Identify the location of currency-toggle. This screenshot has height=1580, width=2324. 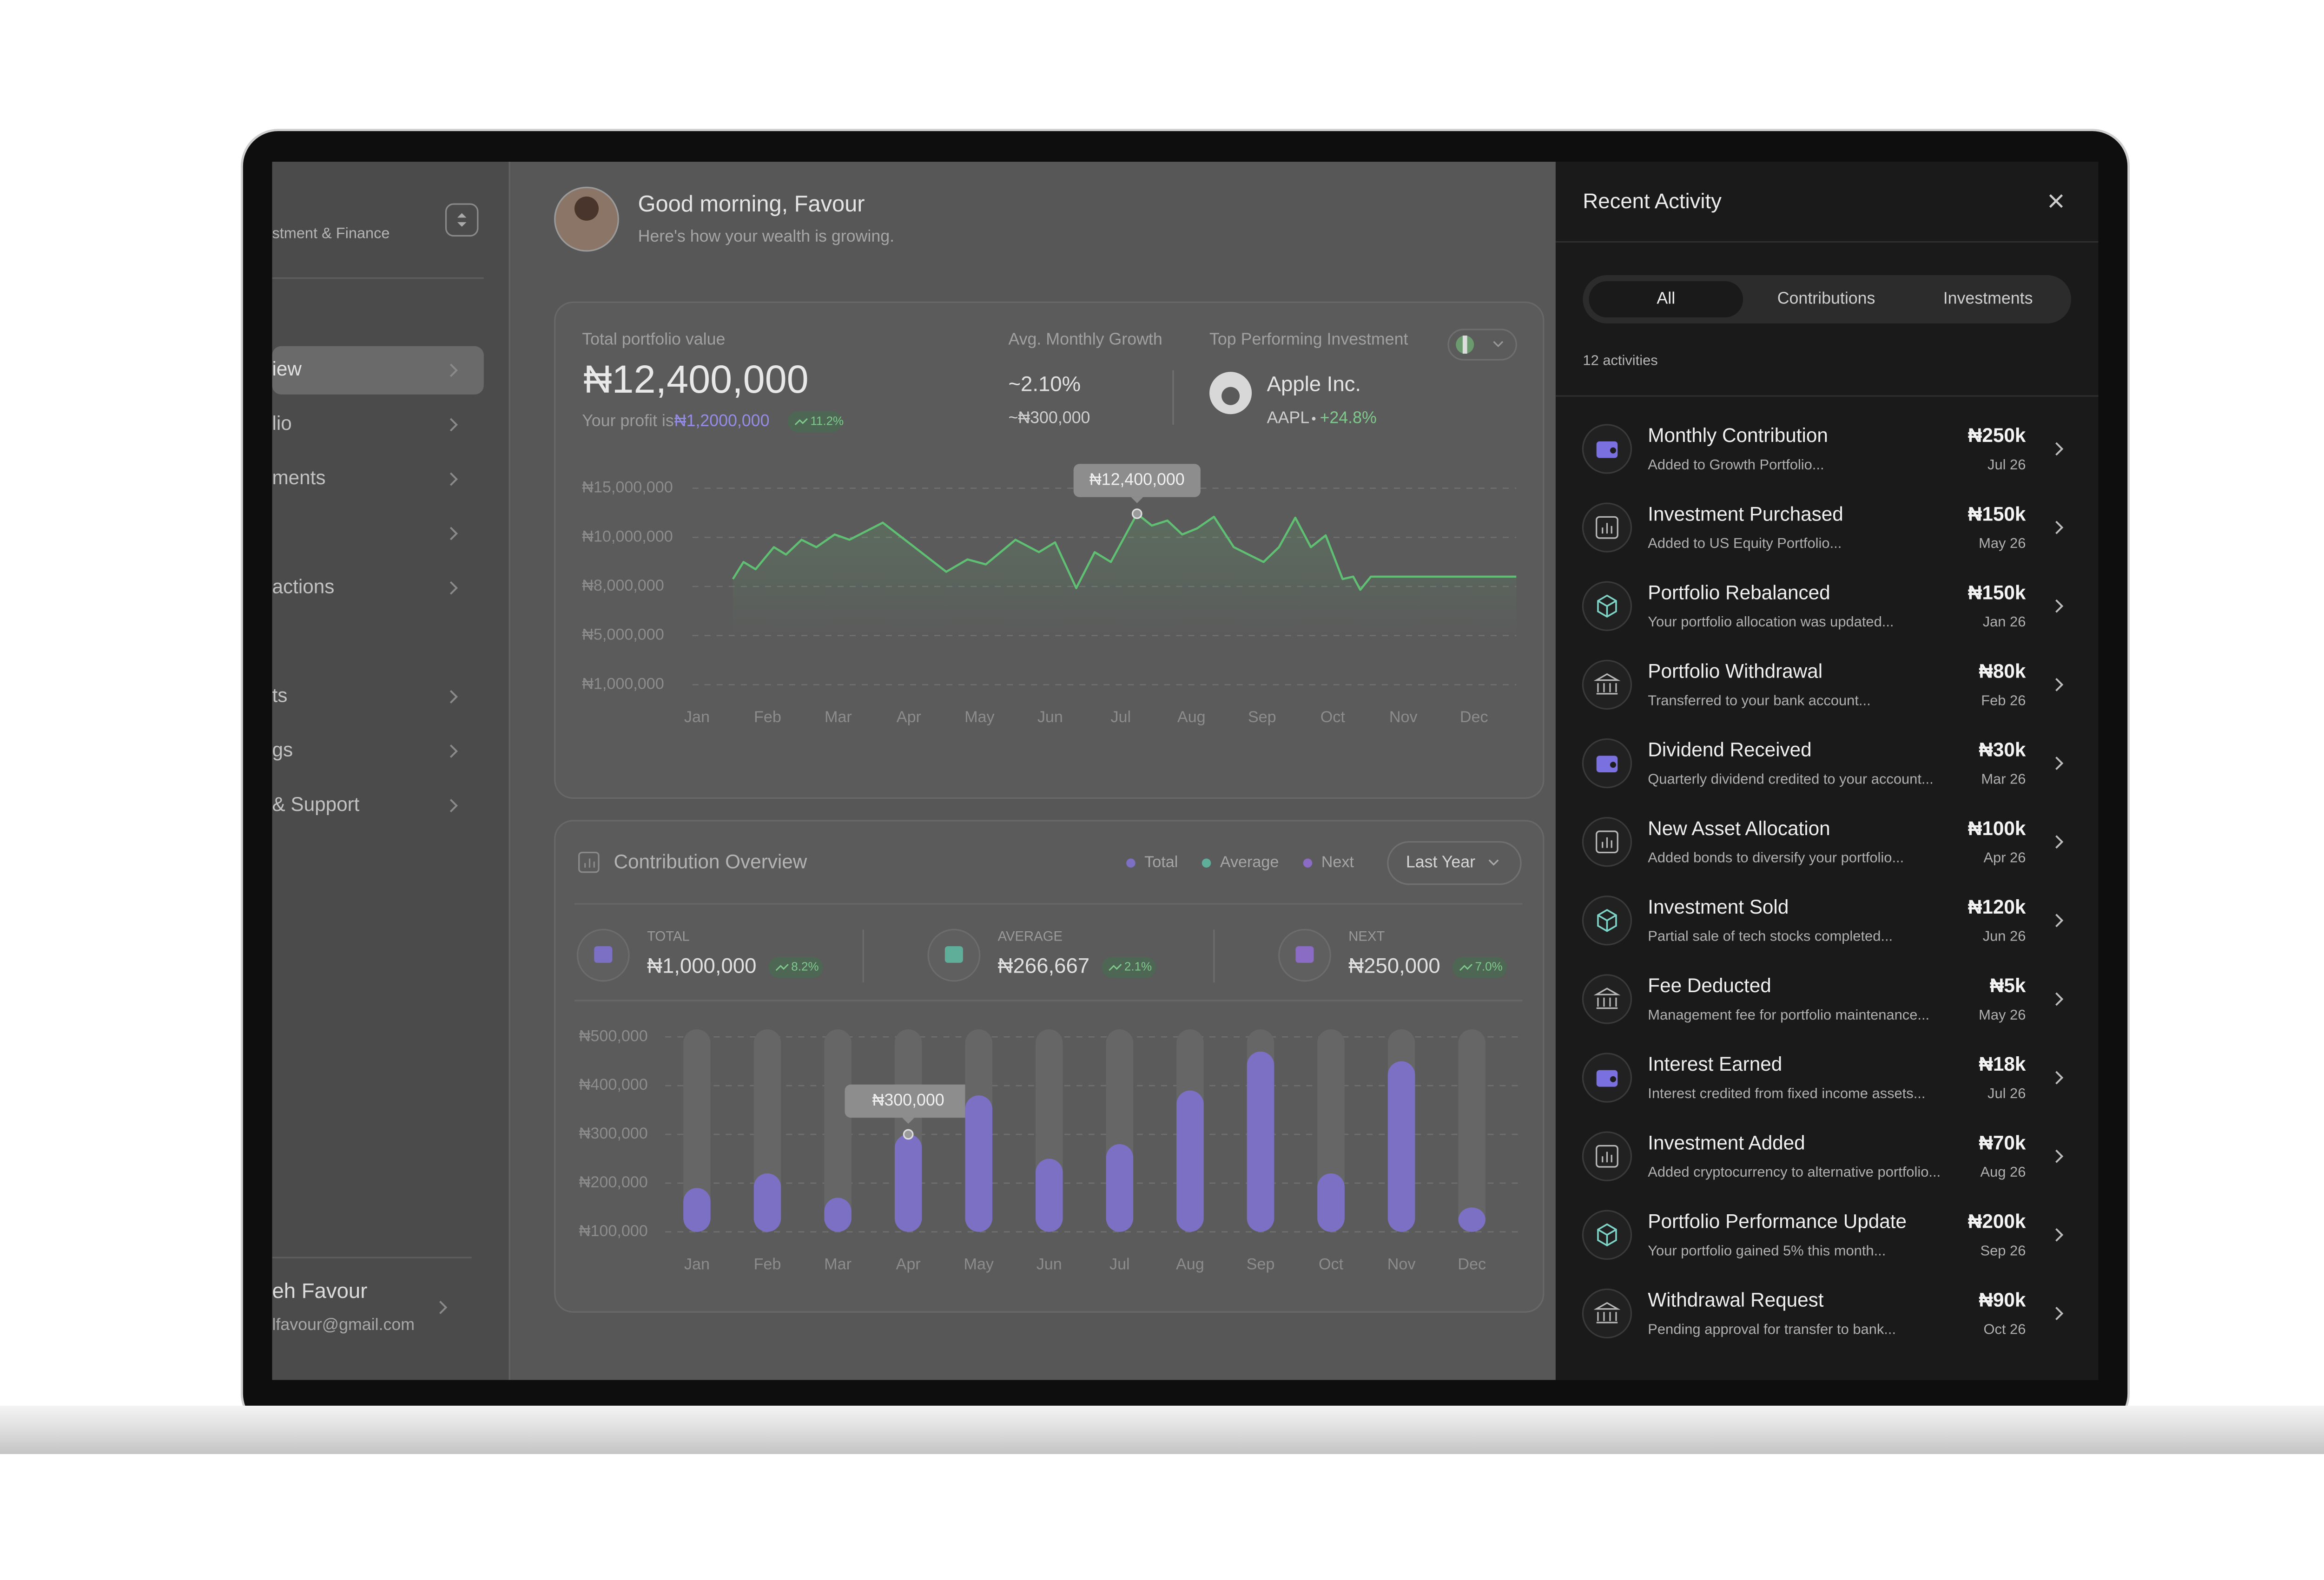
(1482, 345).